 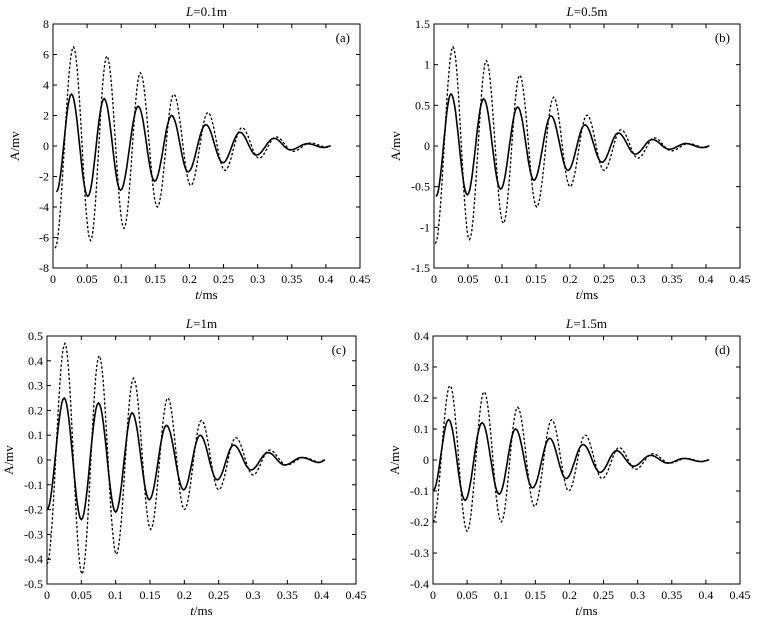 What do you see at coordinates (722, 349) in the screenshot?
I see `panel-label-d: (d)` at bounding box center [722, 349].